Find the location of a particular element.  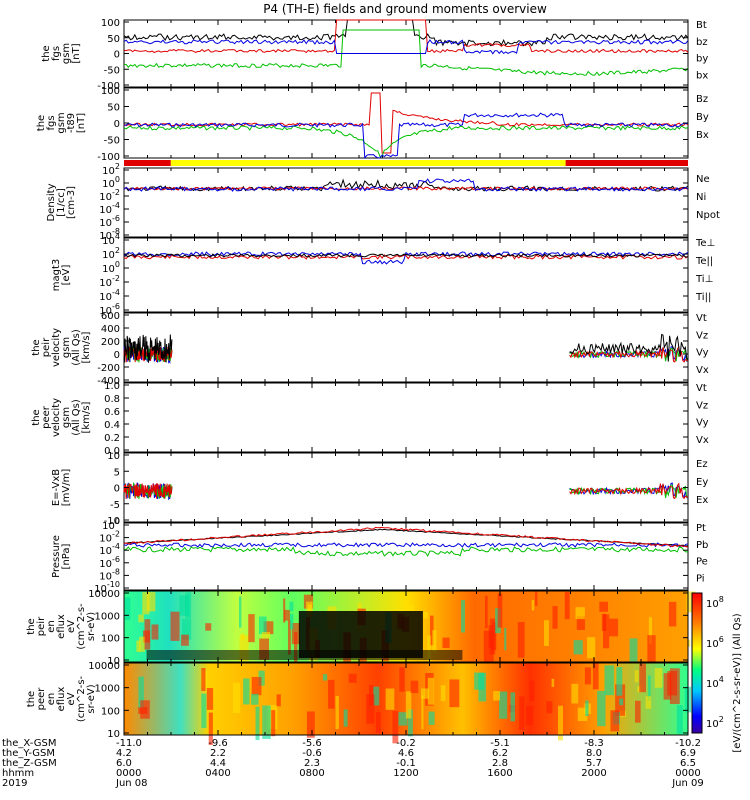

legend-entry: Vx is located at coordinates (702, 370).